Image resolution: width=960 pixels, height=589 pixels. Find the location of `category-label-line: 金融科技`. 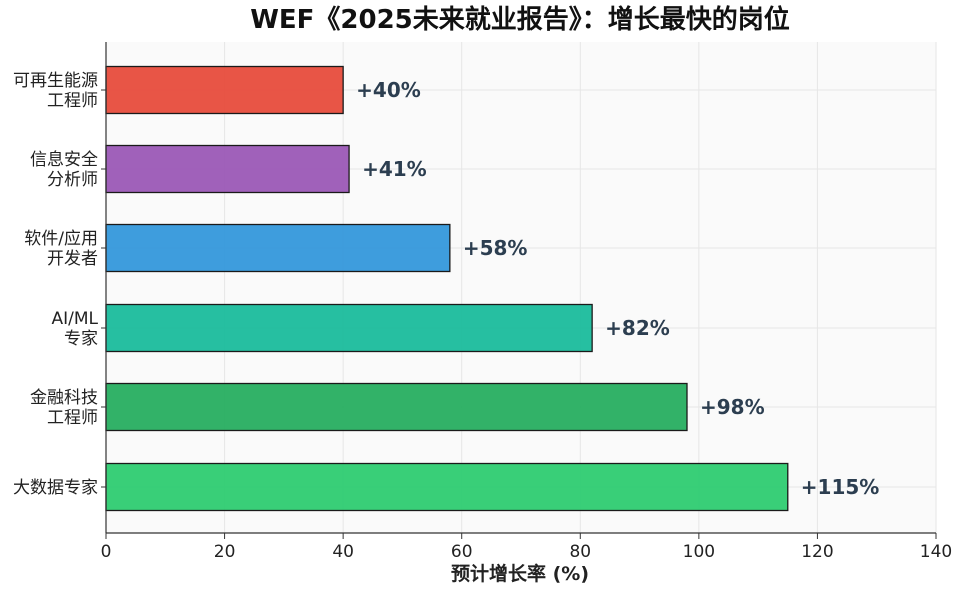

category-label-line: 金融科技 is located at coordinates (64, 398).